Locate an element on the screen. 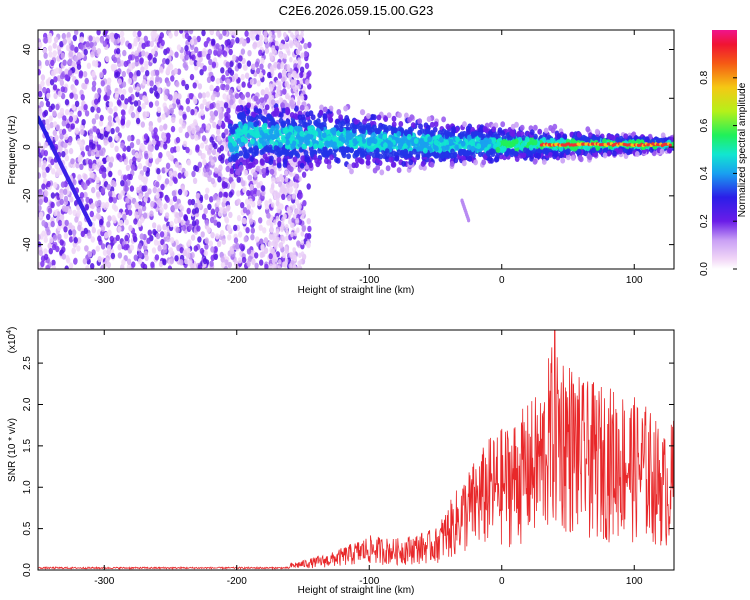 This screenshot has height=600, width=750. spectrogram-x-label: Height of straight line (km) is located at coordinates (356, 290).